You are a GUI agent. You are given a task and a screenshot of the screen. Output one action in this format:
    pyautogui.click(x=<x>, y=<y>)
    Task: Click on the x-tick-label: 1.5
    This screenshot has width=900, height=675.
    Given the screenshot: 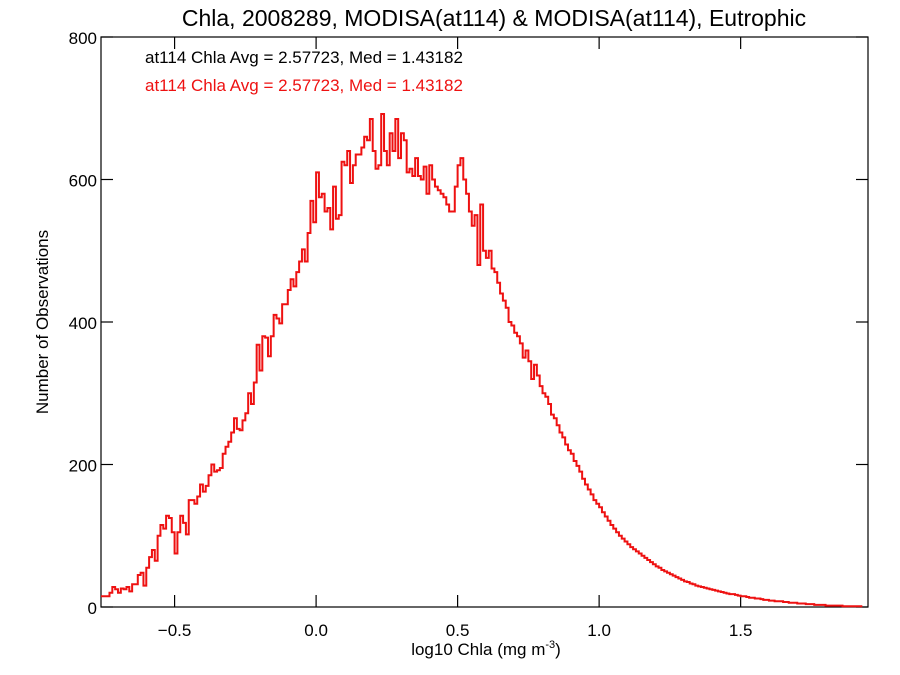 What is the action you would take?
    pyautogui.click(x=741, y=630)
    